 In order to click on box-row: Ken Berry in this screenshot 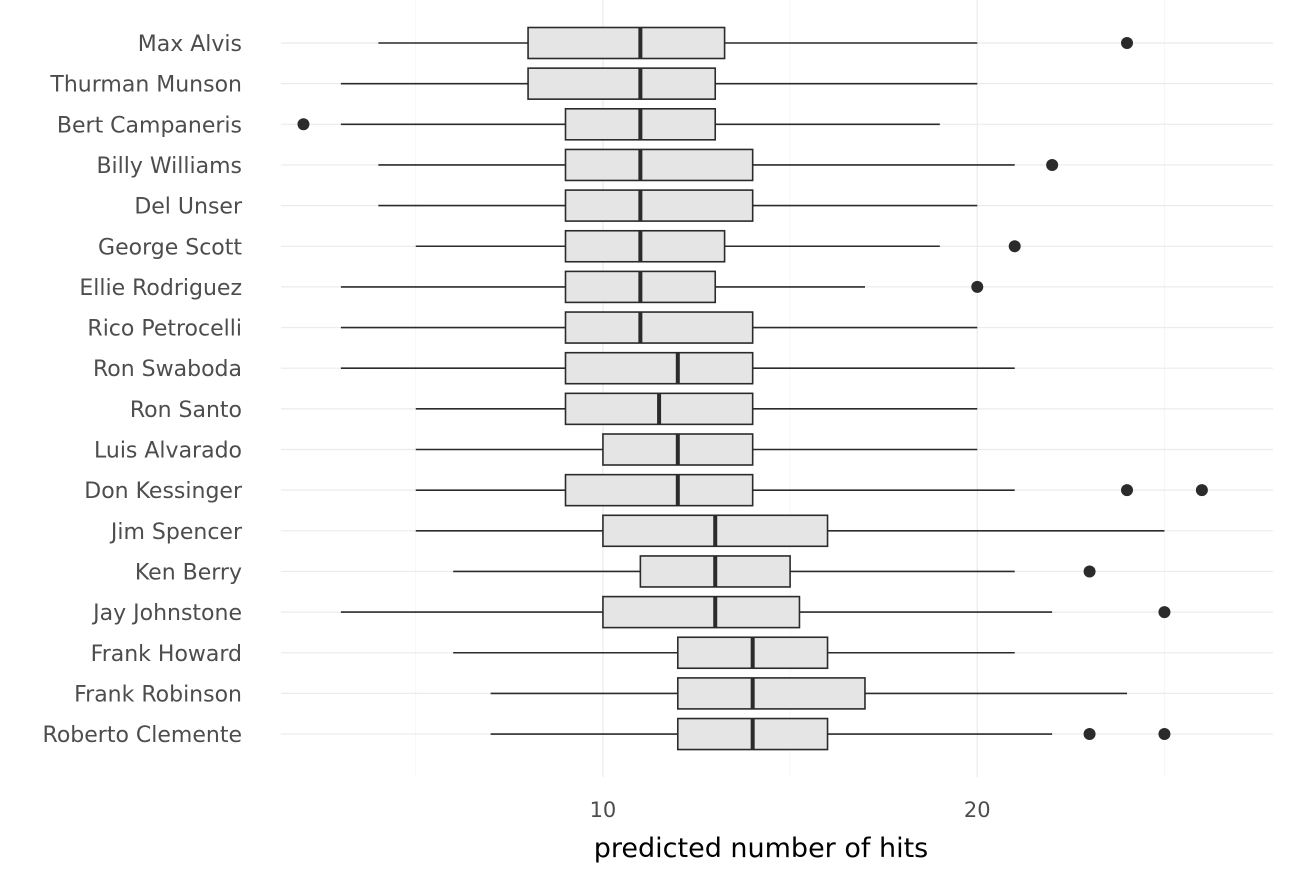, I will do `click(615, 571)`.